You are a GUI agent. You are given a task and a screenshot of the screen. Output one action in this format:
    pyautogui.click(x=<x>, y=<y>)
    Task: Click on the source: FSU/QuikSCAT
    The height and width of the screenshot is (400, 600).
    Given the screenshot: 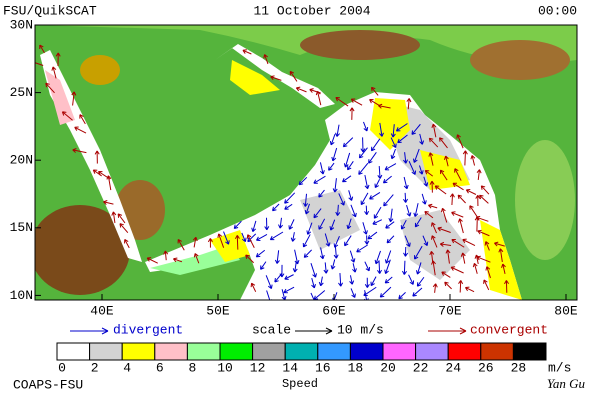 What is the action you would take?
    pyautogui.click(x=50, y=10)
    